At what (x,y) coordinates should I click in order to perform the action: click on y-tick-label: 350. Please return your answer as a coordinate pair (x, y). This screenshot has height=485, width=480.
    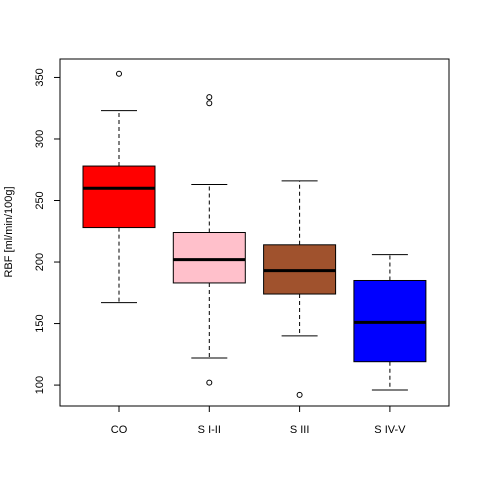
    Looking at the image, I should click on (40, 77).